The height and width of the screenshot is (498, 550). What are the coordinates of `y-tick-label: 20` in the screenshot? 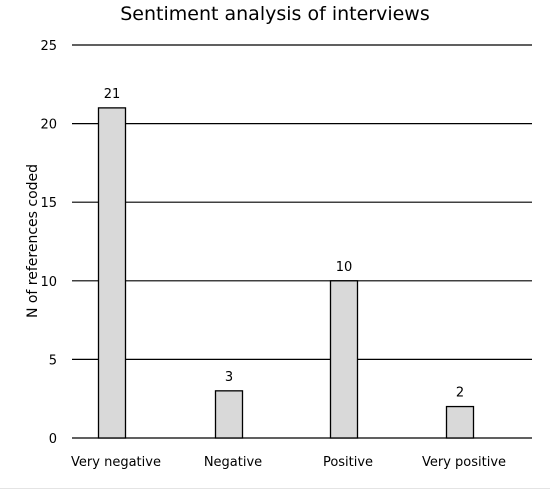 It's located at (48, 125).